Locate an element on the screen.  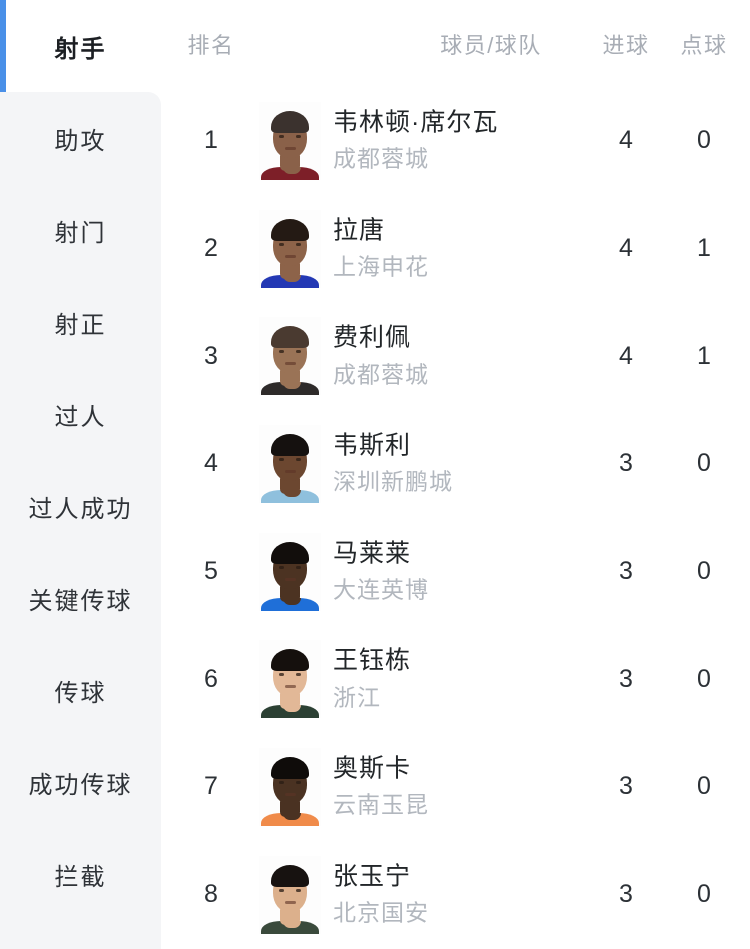
rank-value: 8 is located at coordinates (211, 894).